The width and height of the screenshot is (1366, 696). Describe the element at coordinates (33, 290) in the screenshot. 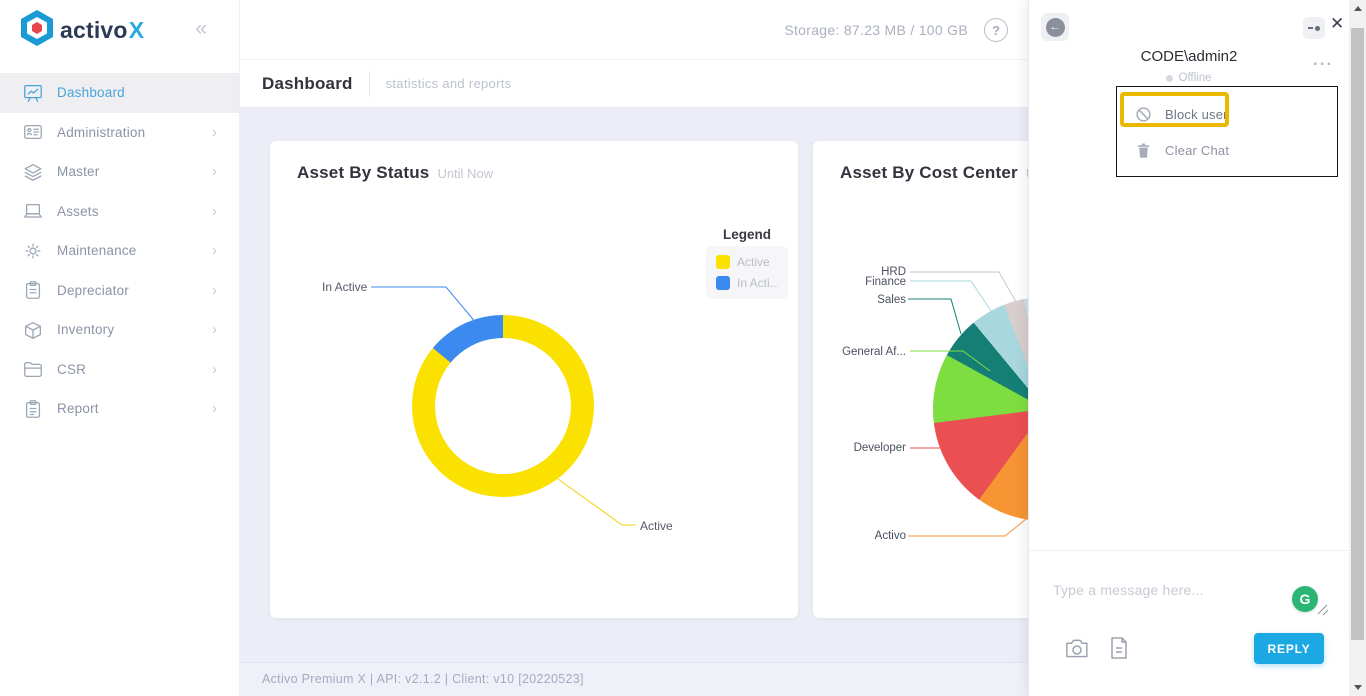

I see `clipboard-icon` at that location.